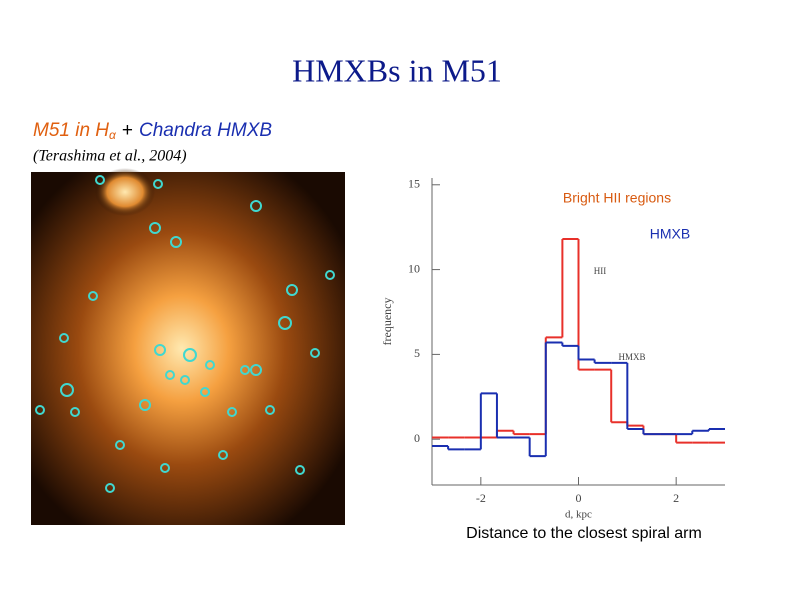 This screenshot has height=600, width=794. I want to click on subtitle-tail: Chandra HMXB, so click(205, 130).